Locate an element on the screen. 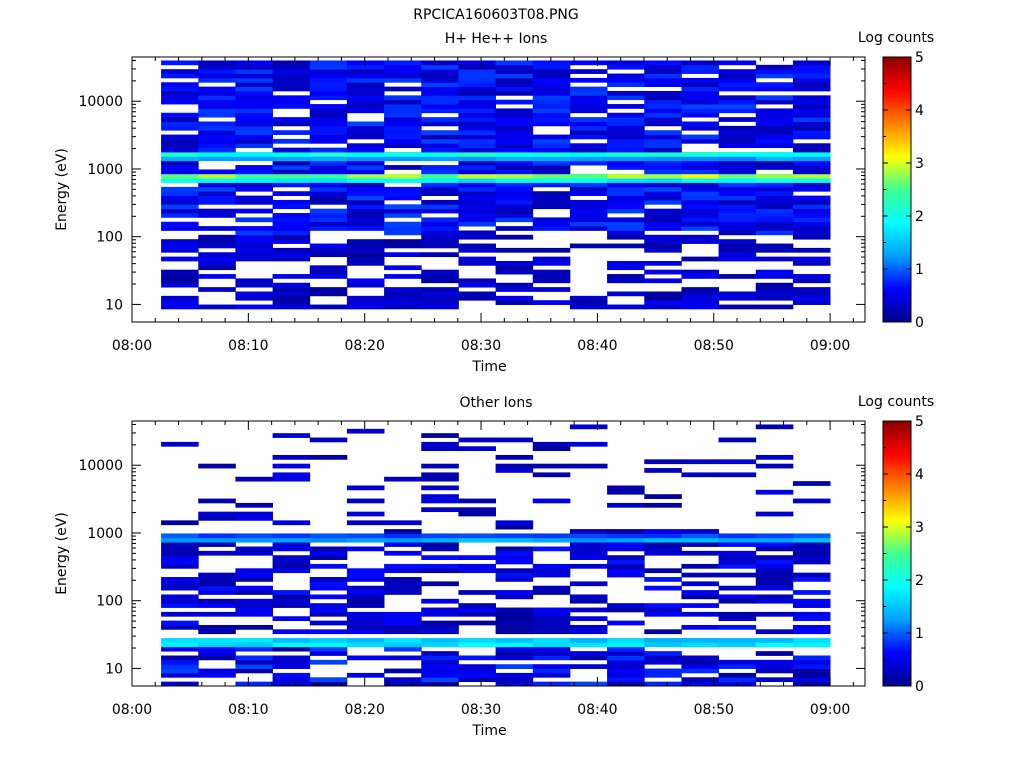 The height and width of the screenshot is (768, 1024). colorbar-tick-label: 2 is located at coordinates (919, 581).